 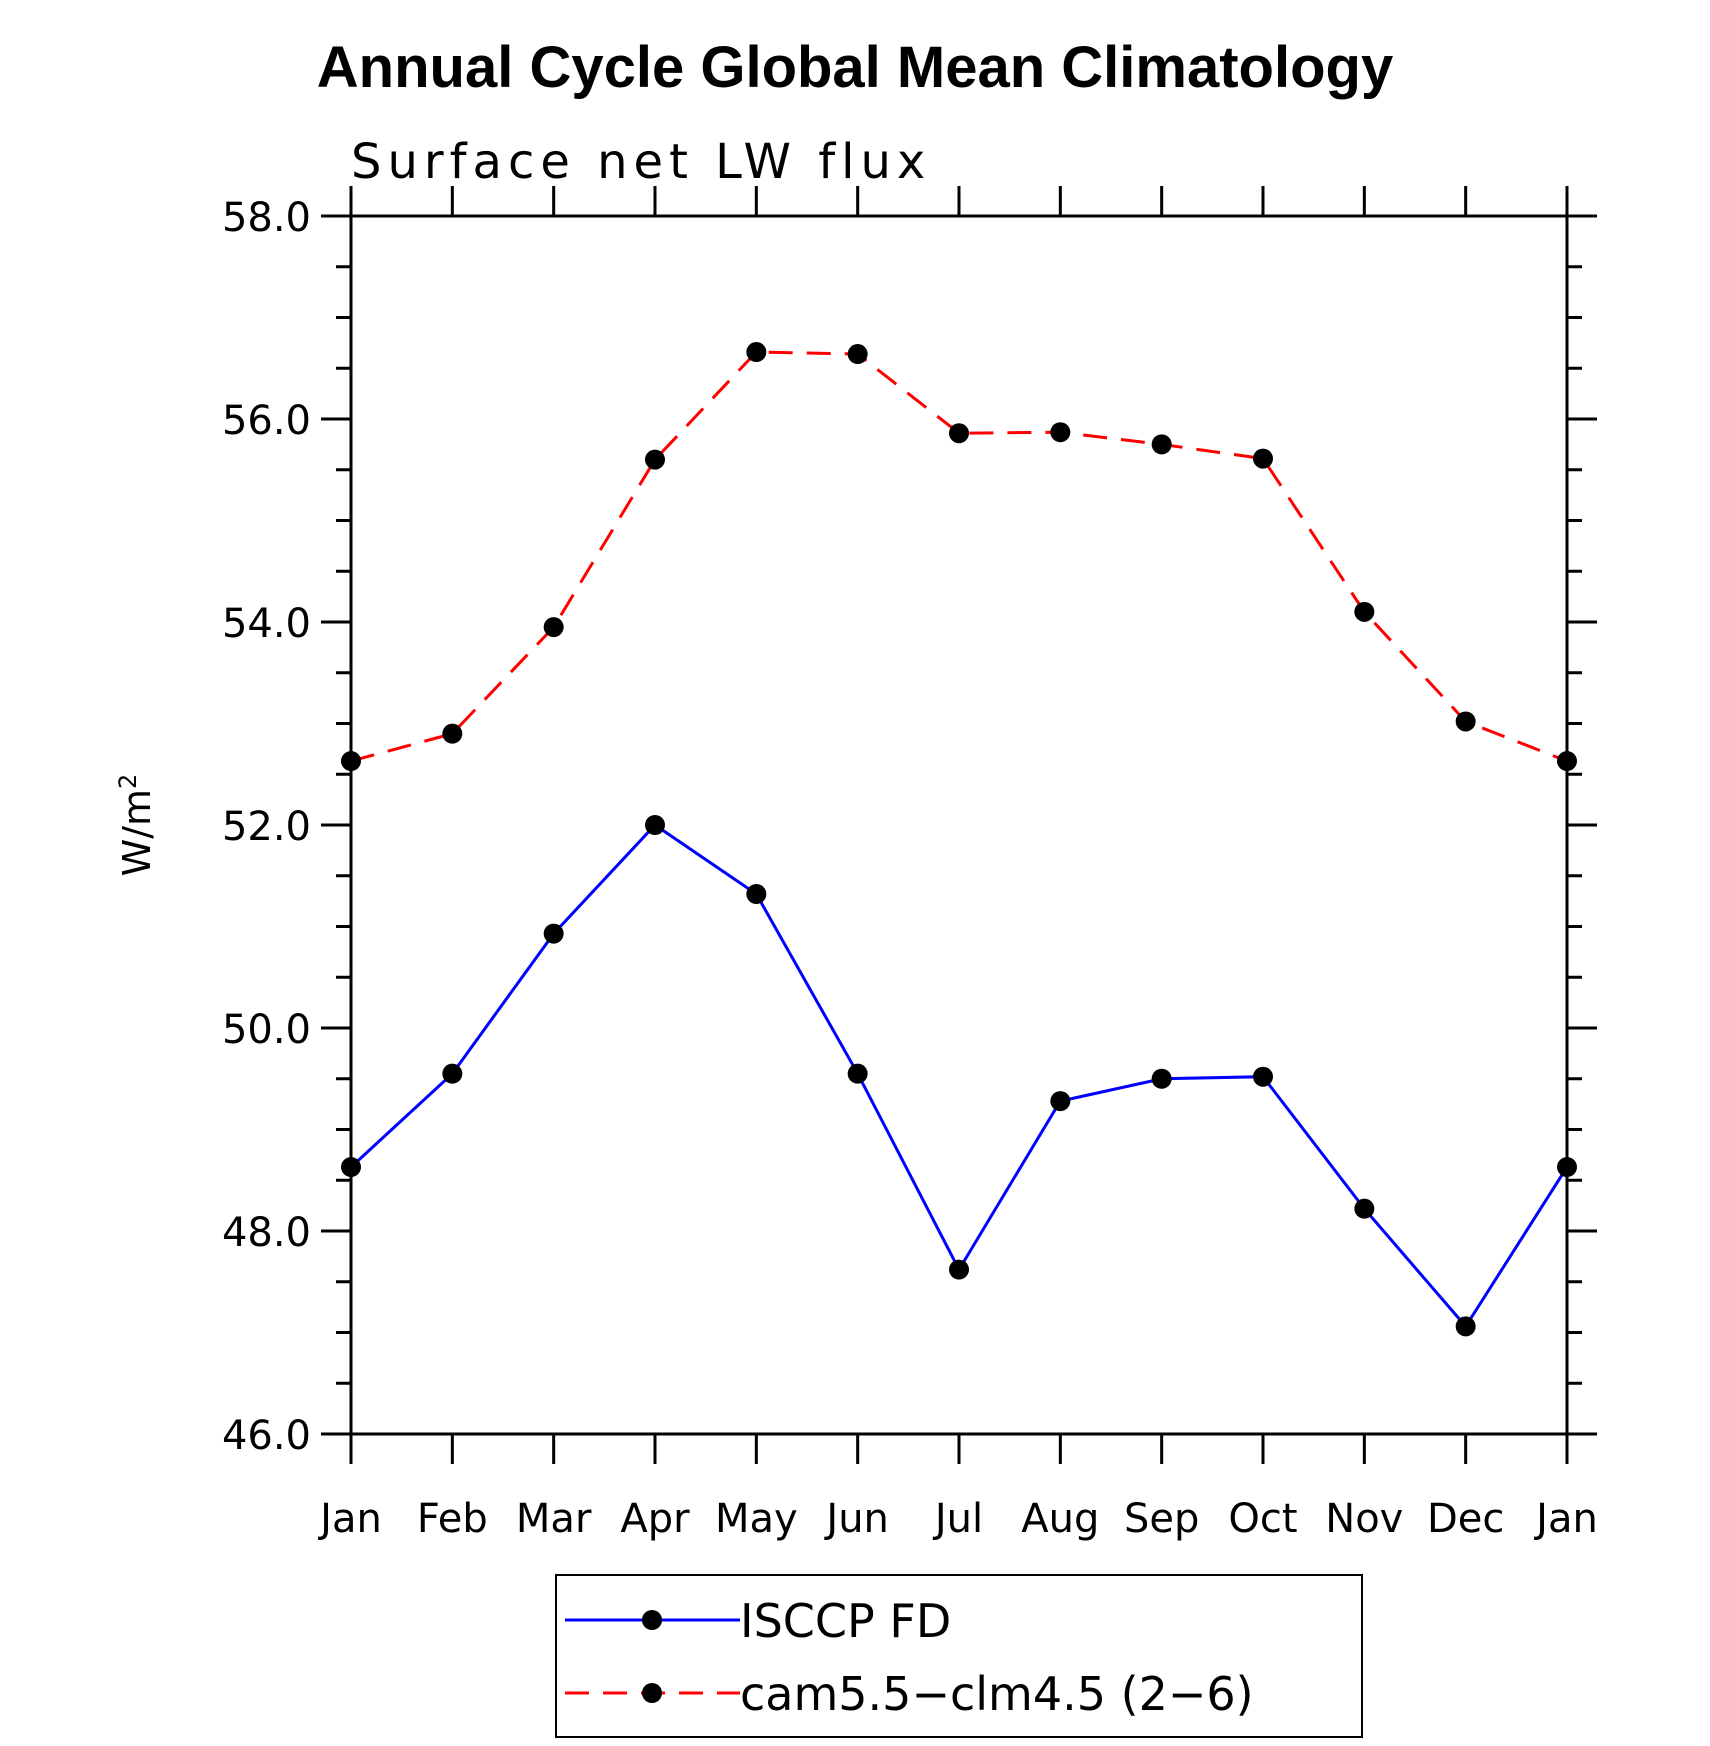 What do you see at coordinates (452, 1519) in the screenshot?
I see `x-tick-label: Feb` at bounding box center [452, 1519].